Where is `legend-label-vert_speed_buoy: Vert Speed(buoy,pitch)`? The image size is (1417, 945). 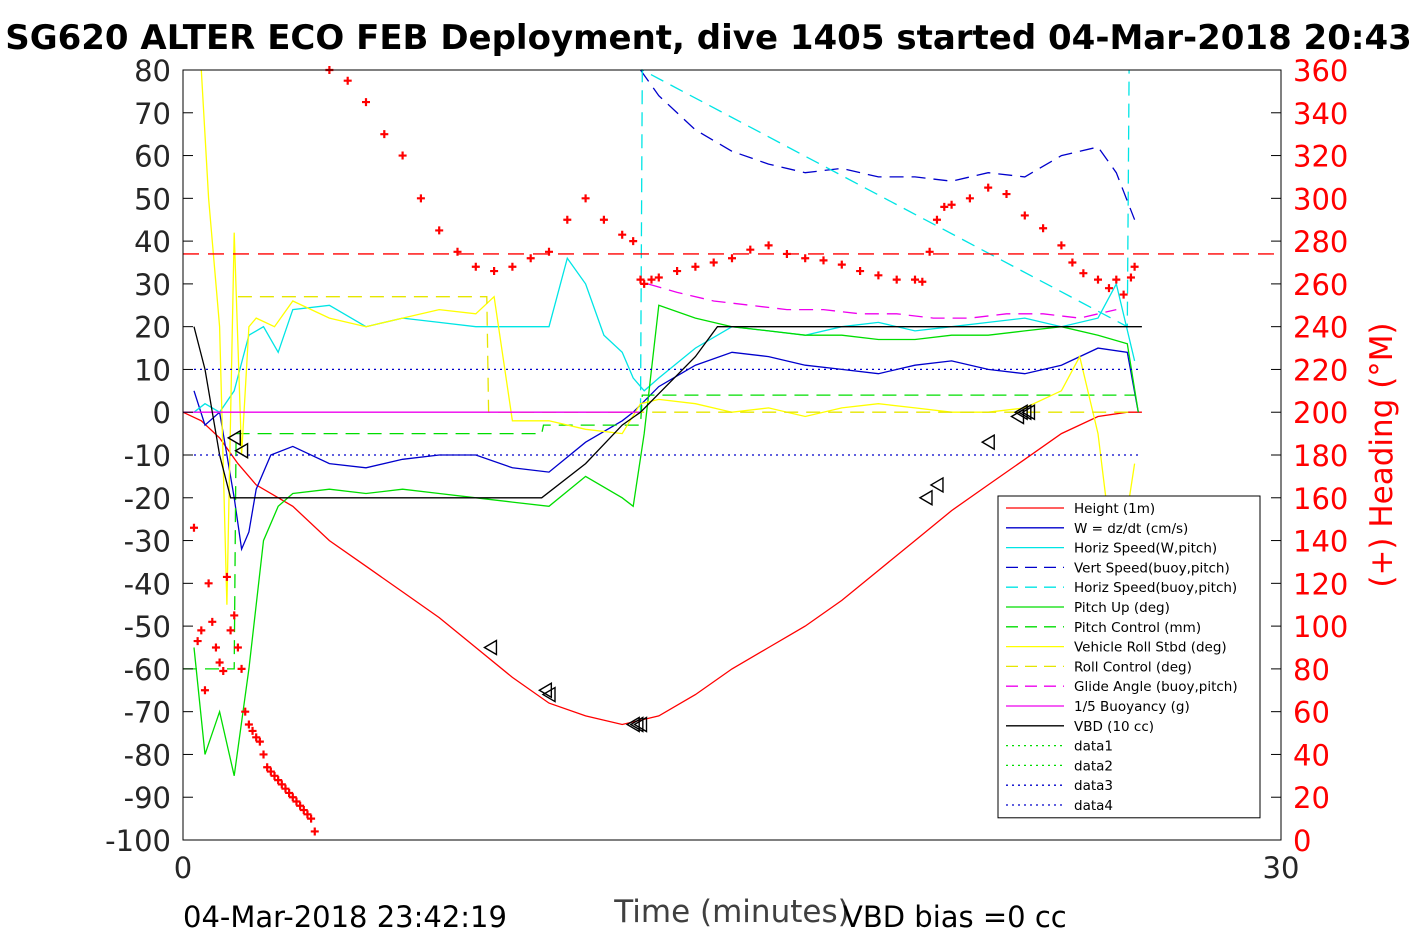 legend-label-vert_speed_buoy: Vert Speed(buoy,pitch) is located at coordinates (1152, 568).